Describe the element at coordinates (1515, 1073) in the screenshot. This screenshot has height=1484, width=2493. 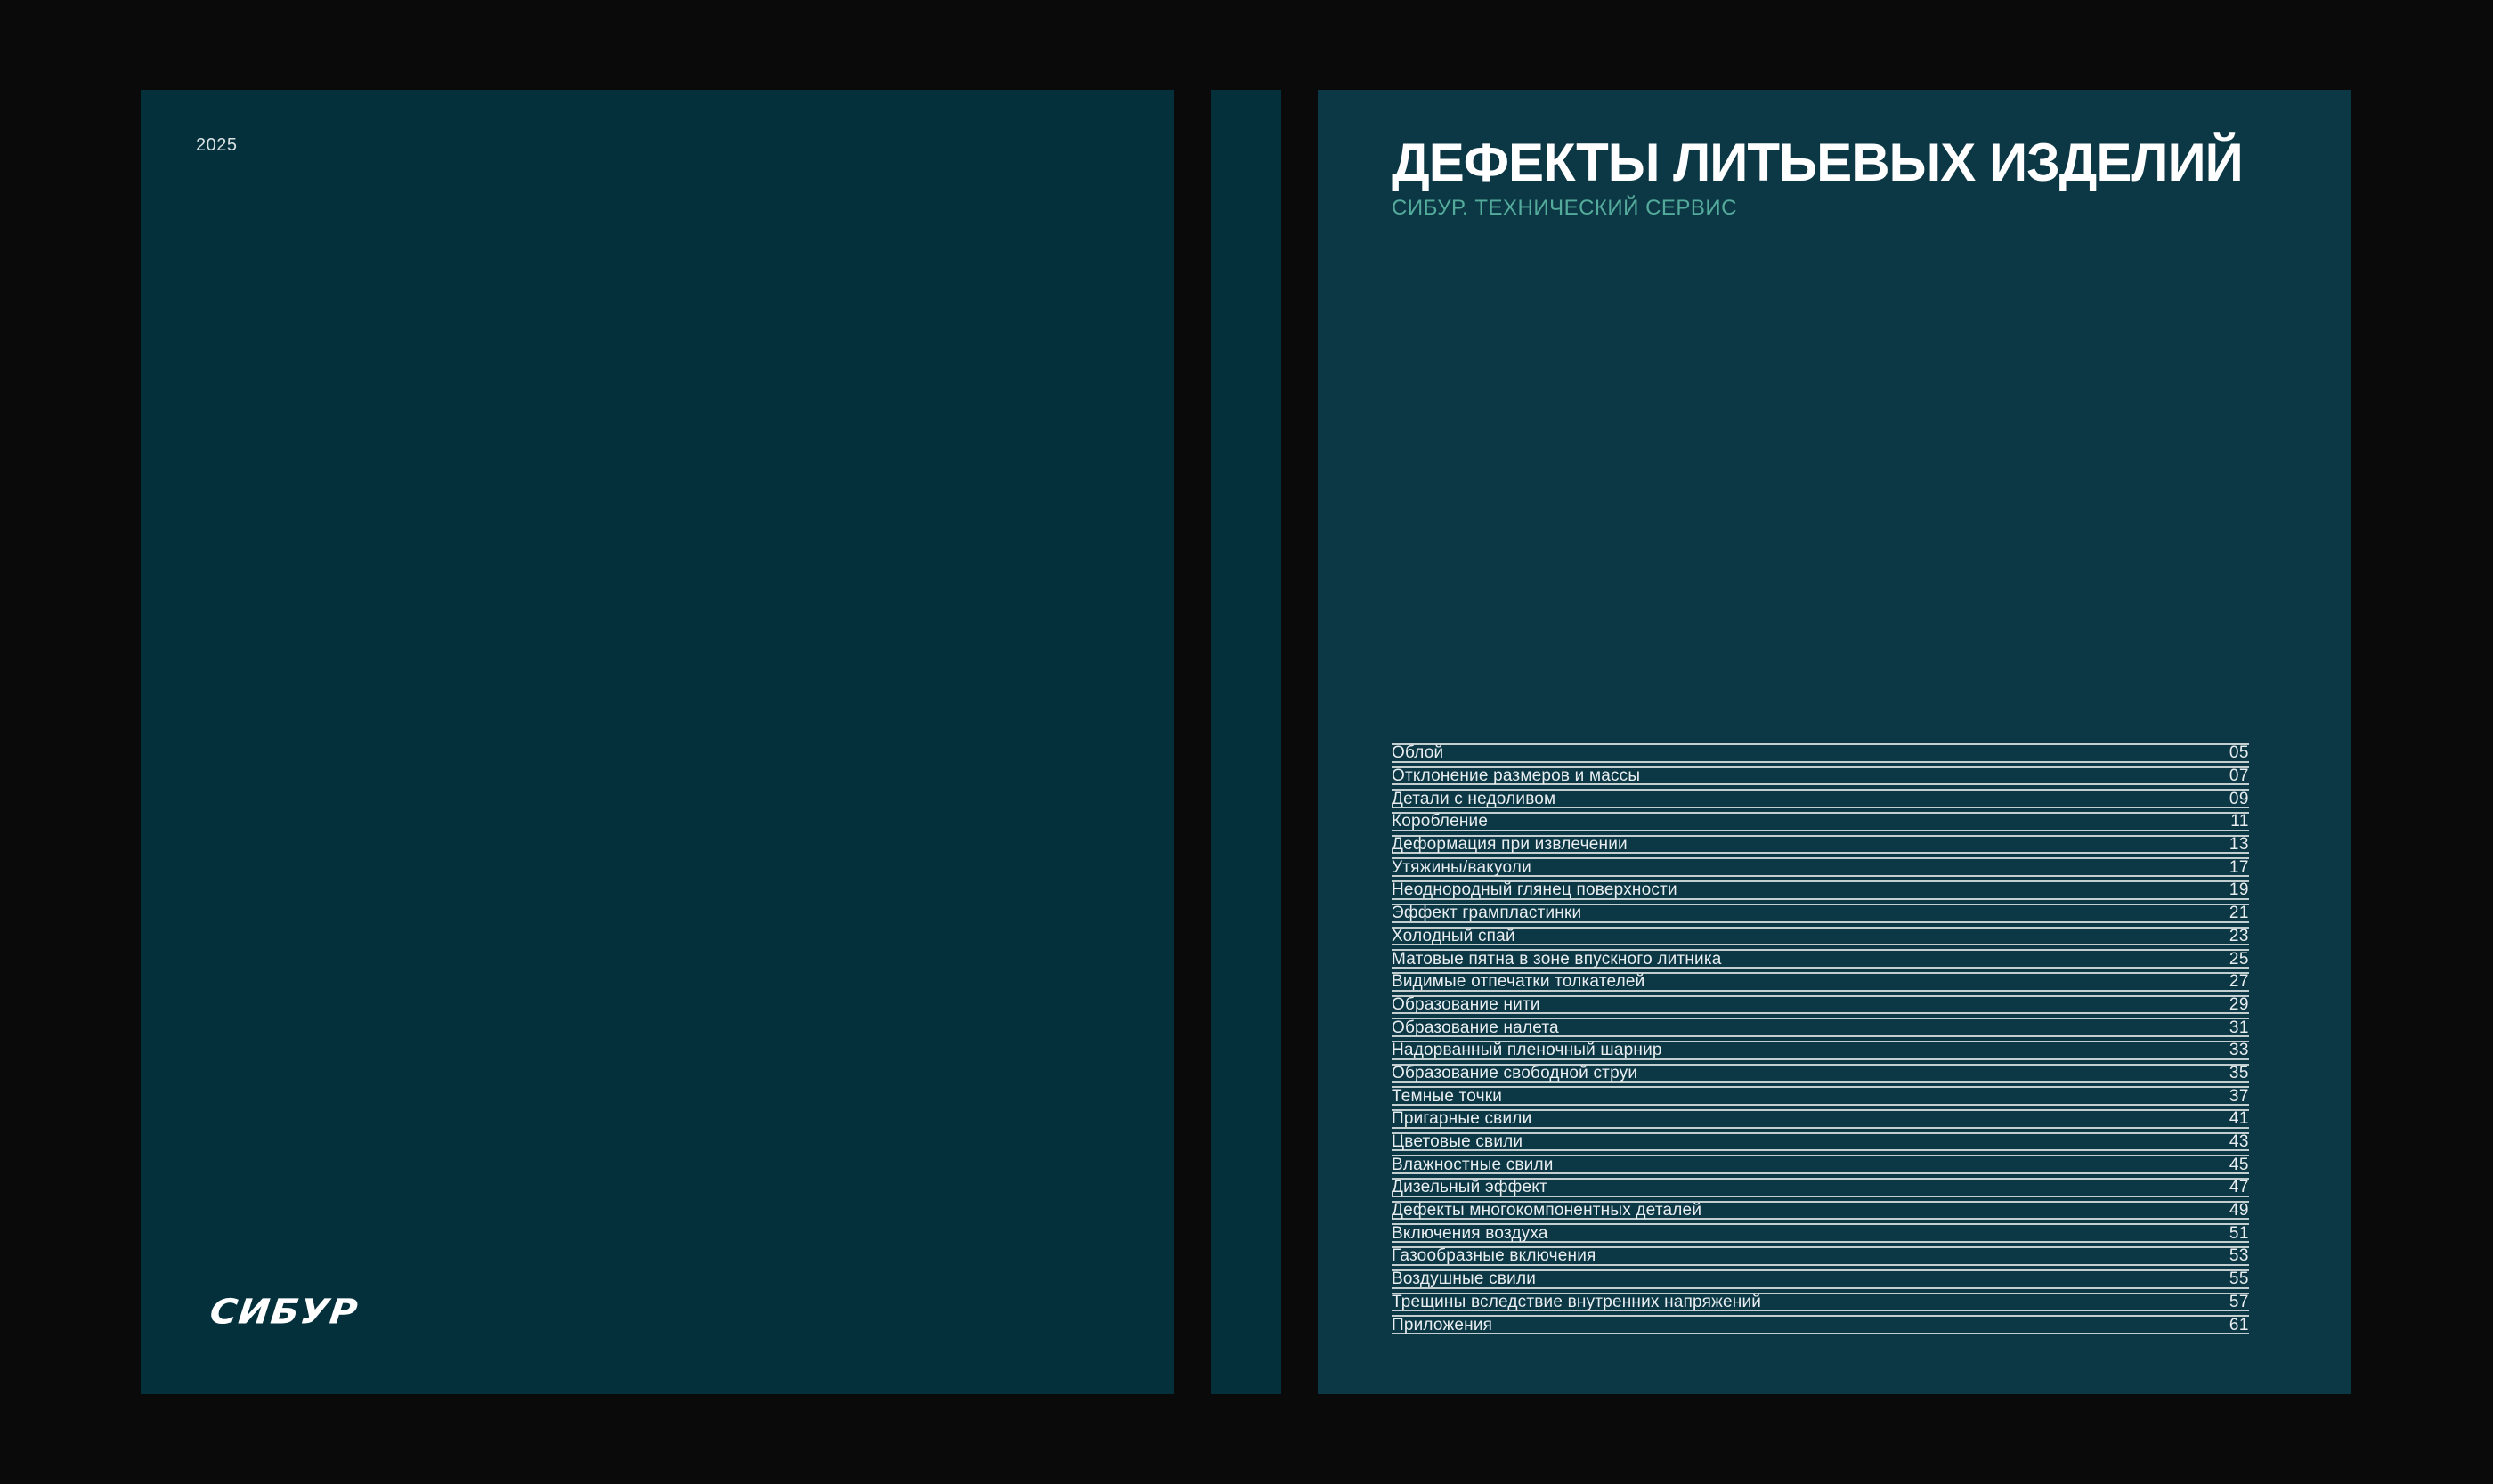
I see `toc-item-label: Образование свободной струи` at that location.